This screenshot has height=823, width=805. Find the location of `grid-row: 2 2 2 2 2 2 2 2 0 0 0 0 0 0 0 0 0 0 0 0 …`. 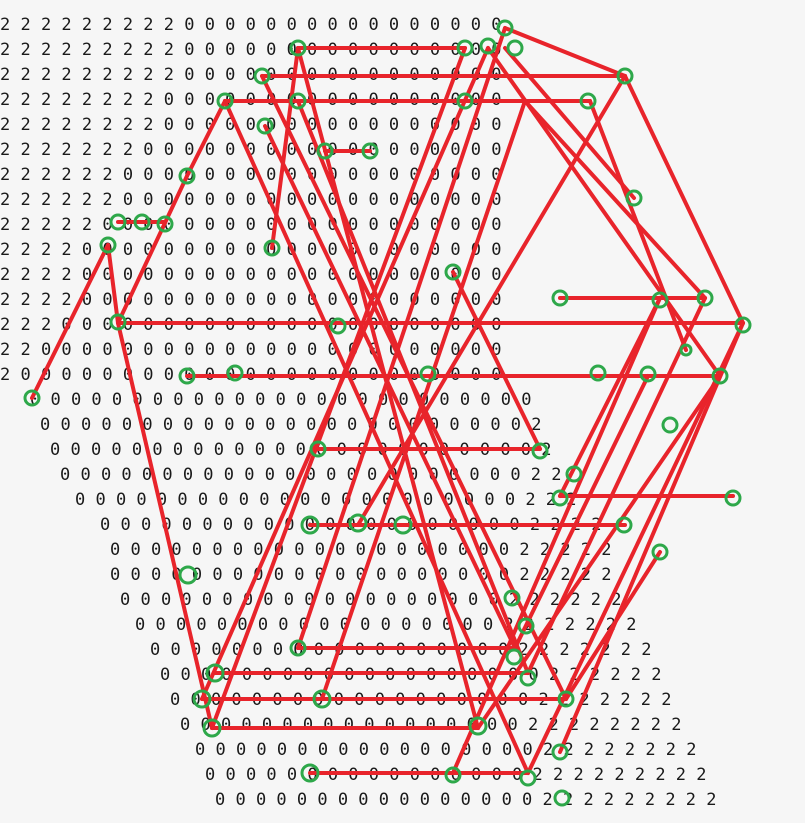

grid-row: 2 2 2 2 2 2 2 2 0 0 0 0 0 0 0 0 0 0 0 0 … is located at coordinates (251, 125).